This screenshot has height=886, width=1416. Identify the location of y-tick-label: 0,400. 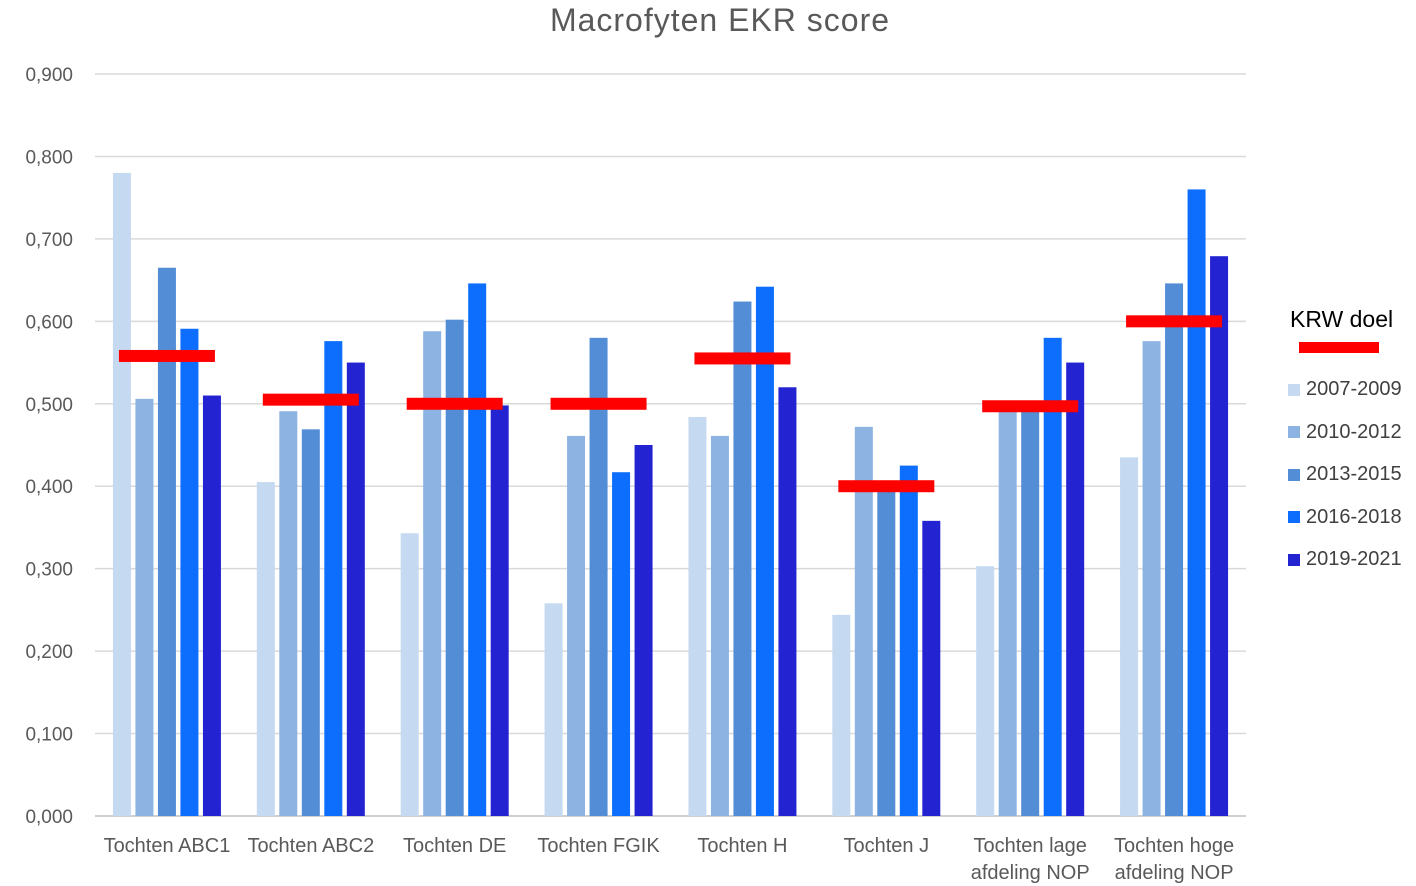
(49, 487).